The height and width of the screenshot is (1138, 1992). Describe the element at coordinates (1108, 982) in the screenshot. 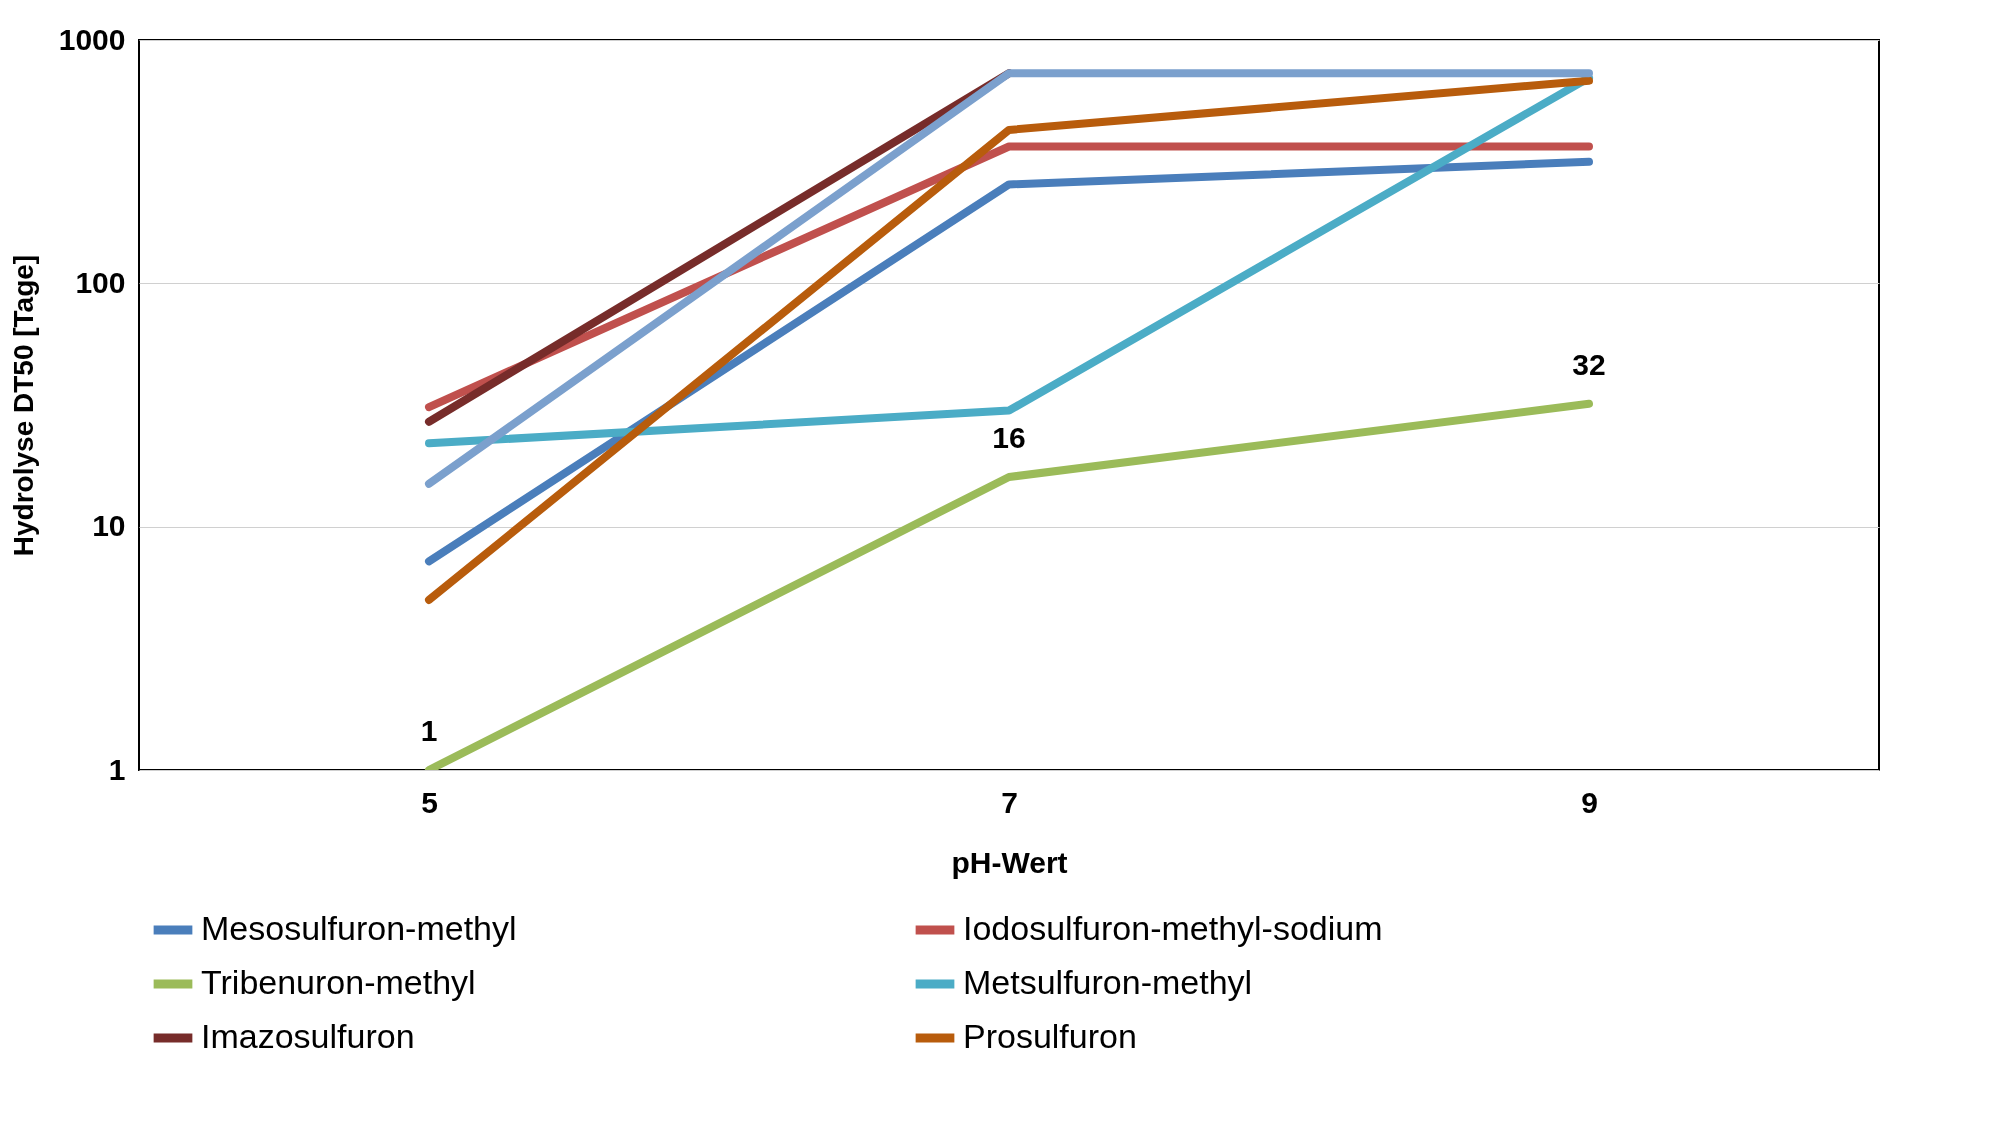

I see `legend-label: Metsulfuron-methyl` at that location.